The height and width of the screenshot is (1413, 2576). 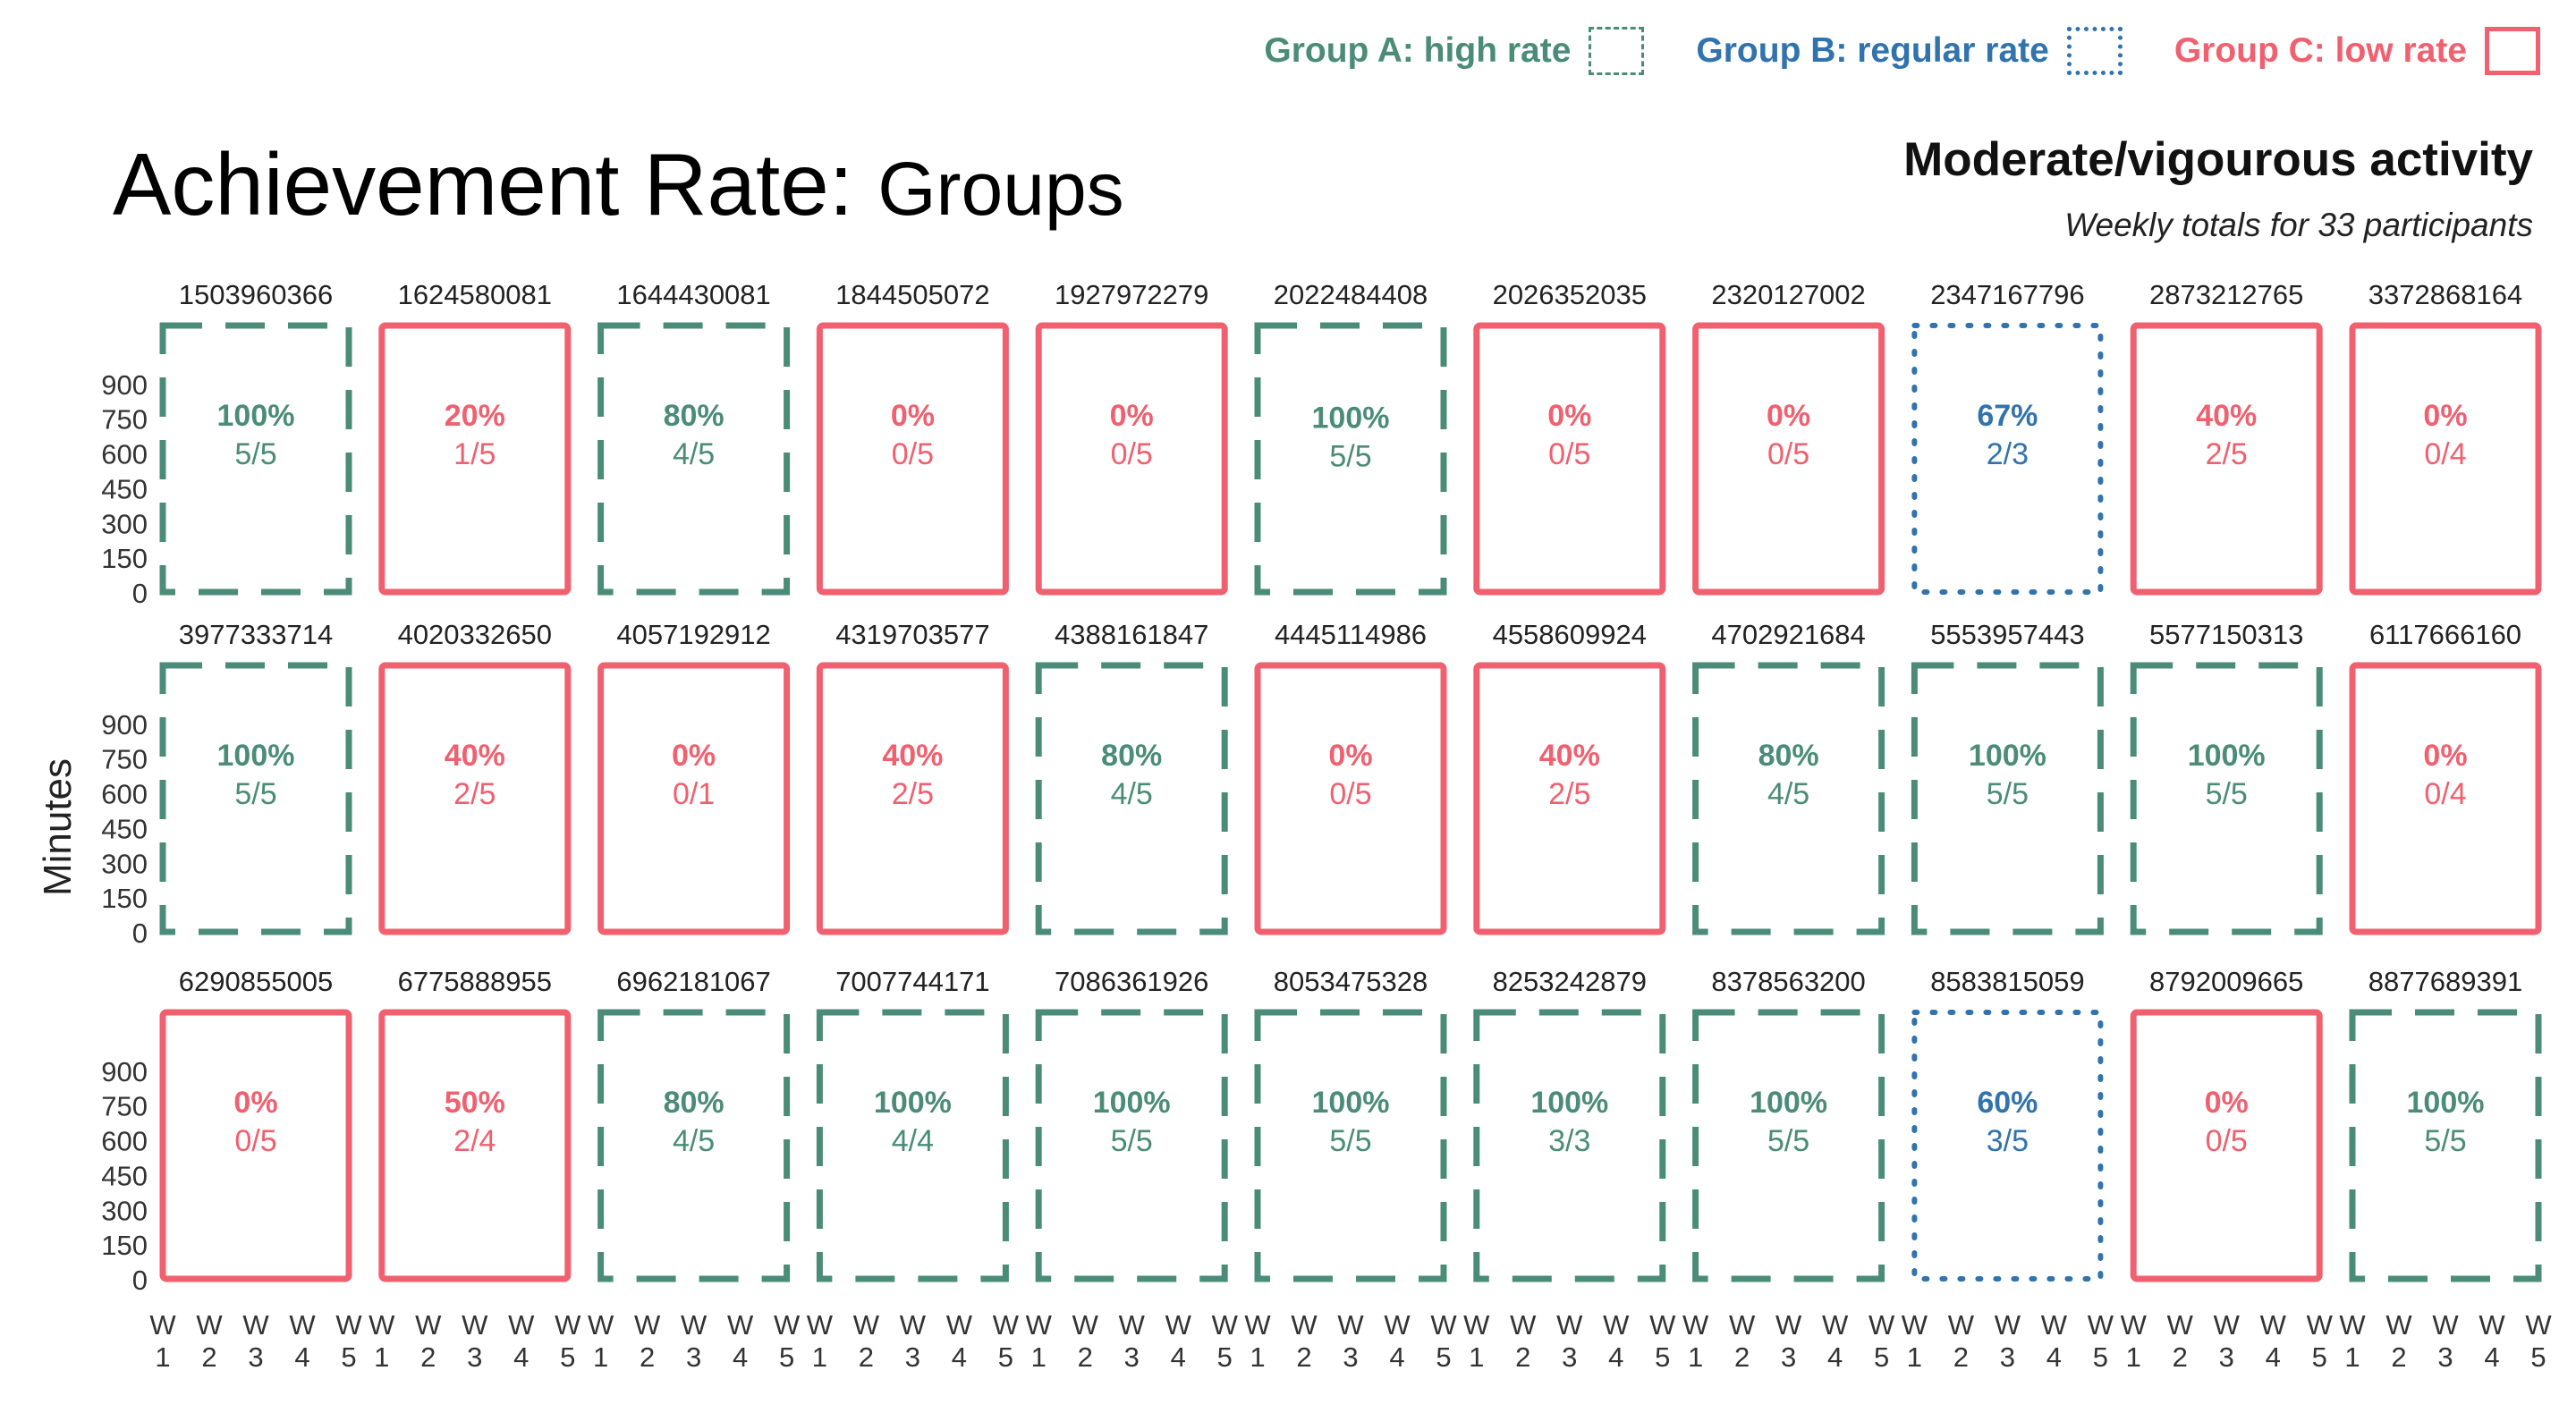 What do you see at coordinates (124, 523) in the screenshot?
I see `y-tick-label: 300` at bounding box center [124, 523].